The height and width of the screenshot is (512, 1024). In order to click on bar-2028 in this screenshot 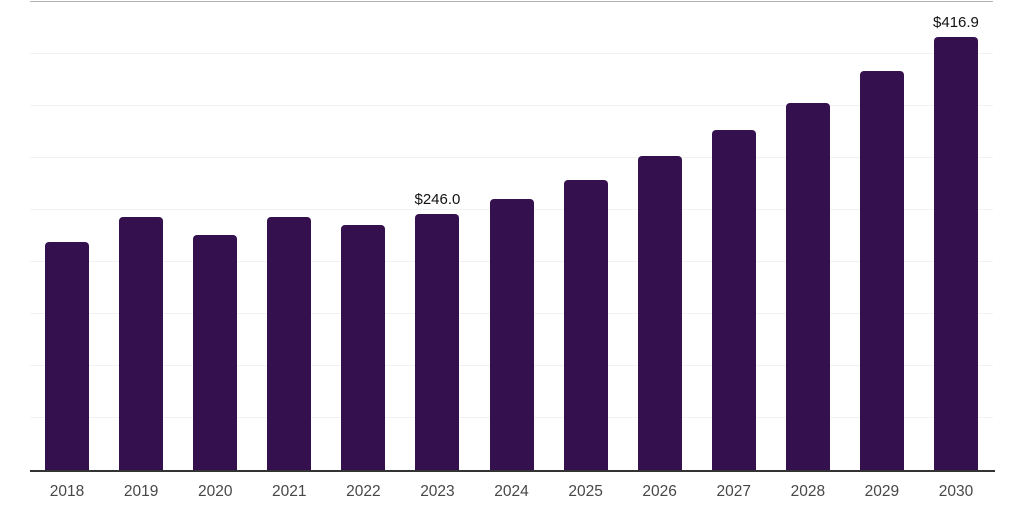, I will do `click(807, 286)`.